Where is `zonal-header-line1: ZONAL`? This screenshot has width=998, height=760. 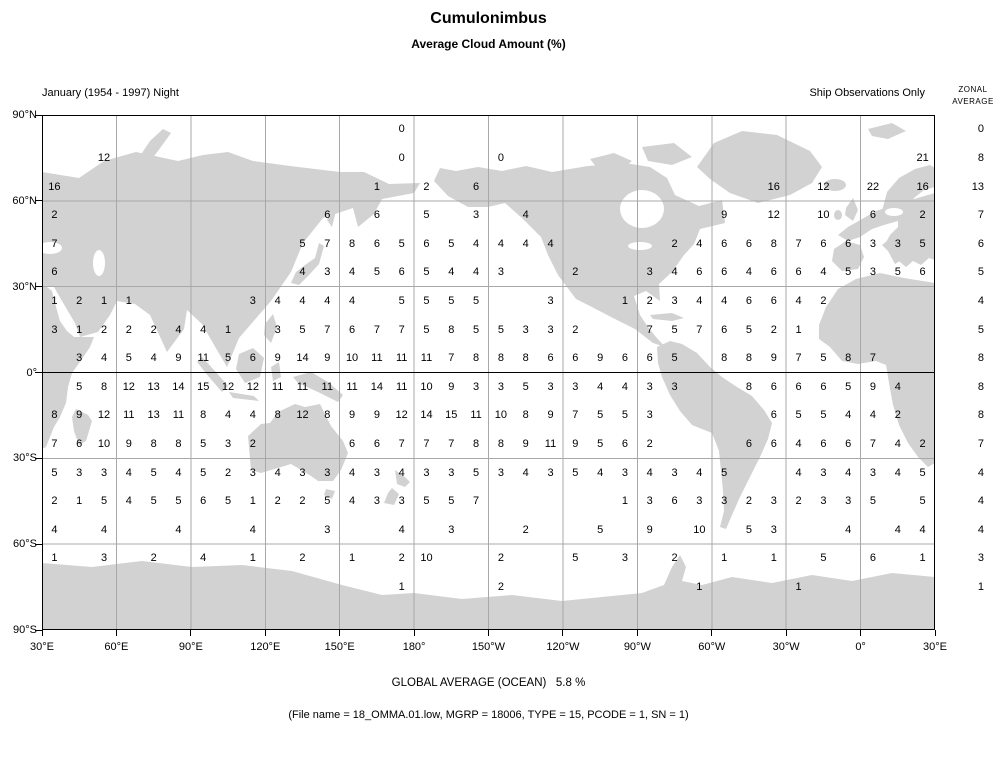 zonal-header-line1: ZONAL is located at coordinates (973, 89).